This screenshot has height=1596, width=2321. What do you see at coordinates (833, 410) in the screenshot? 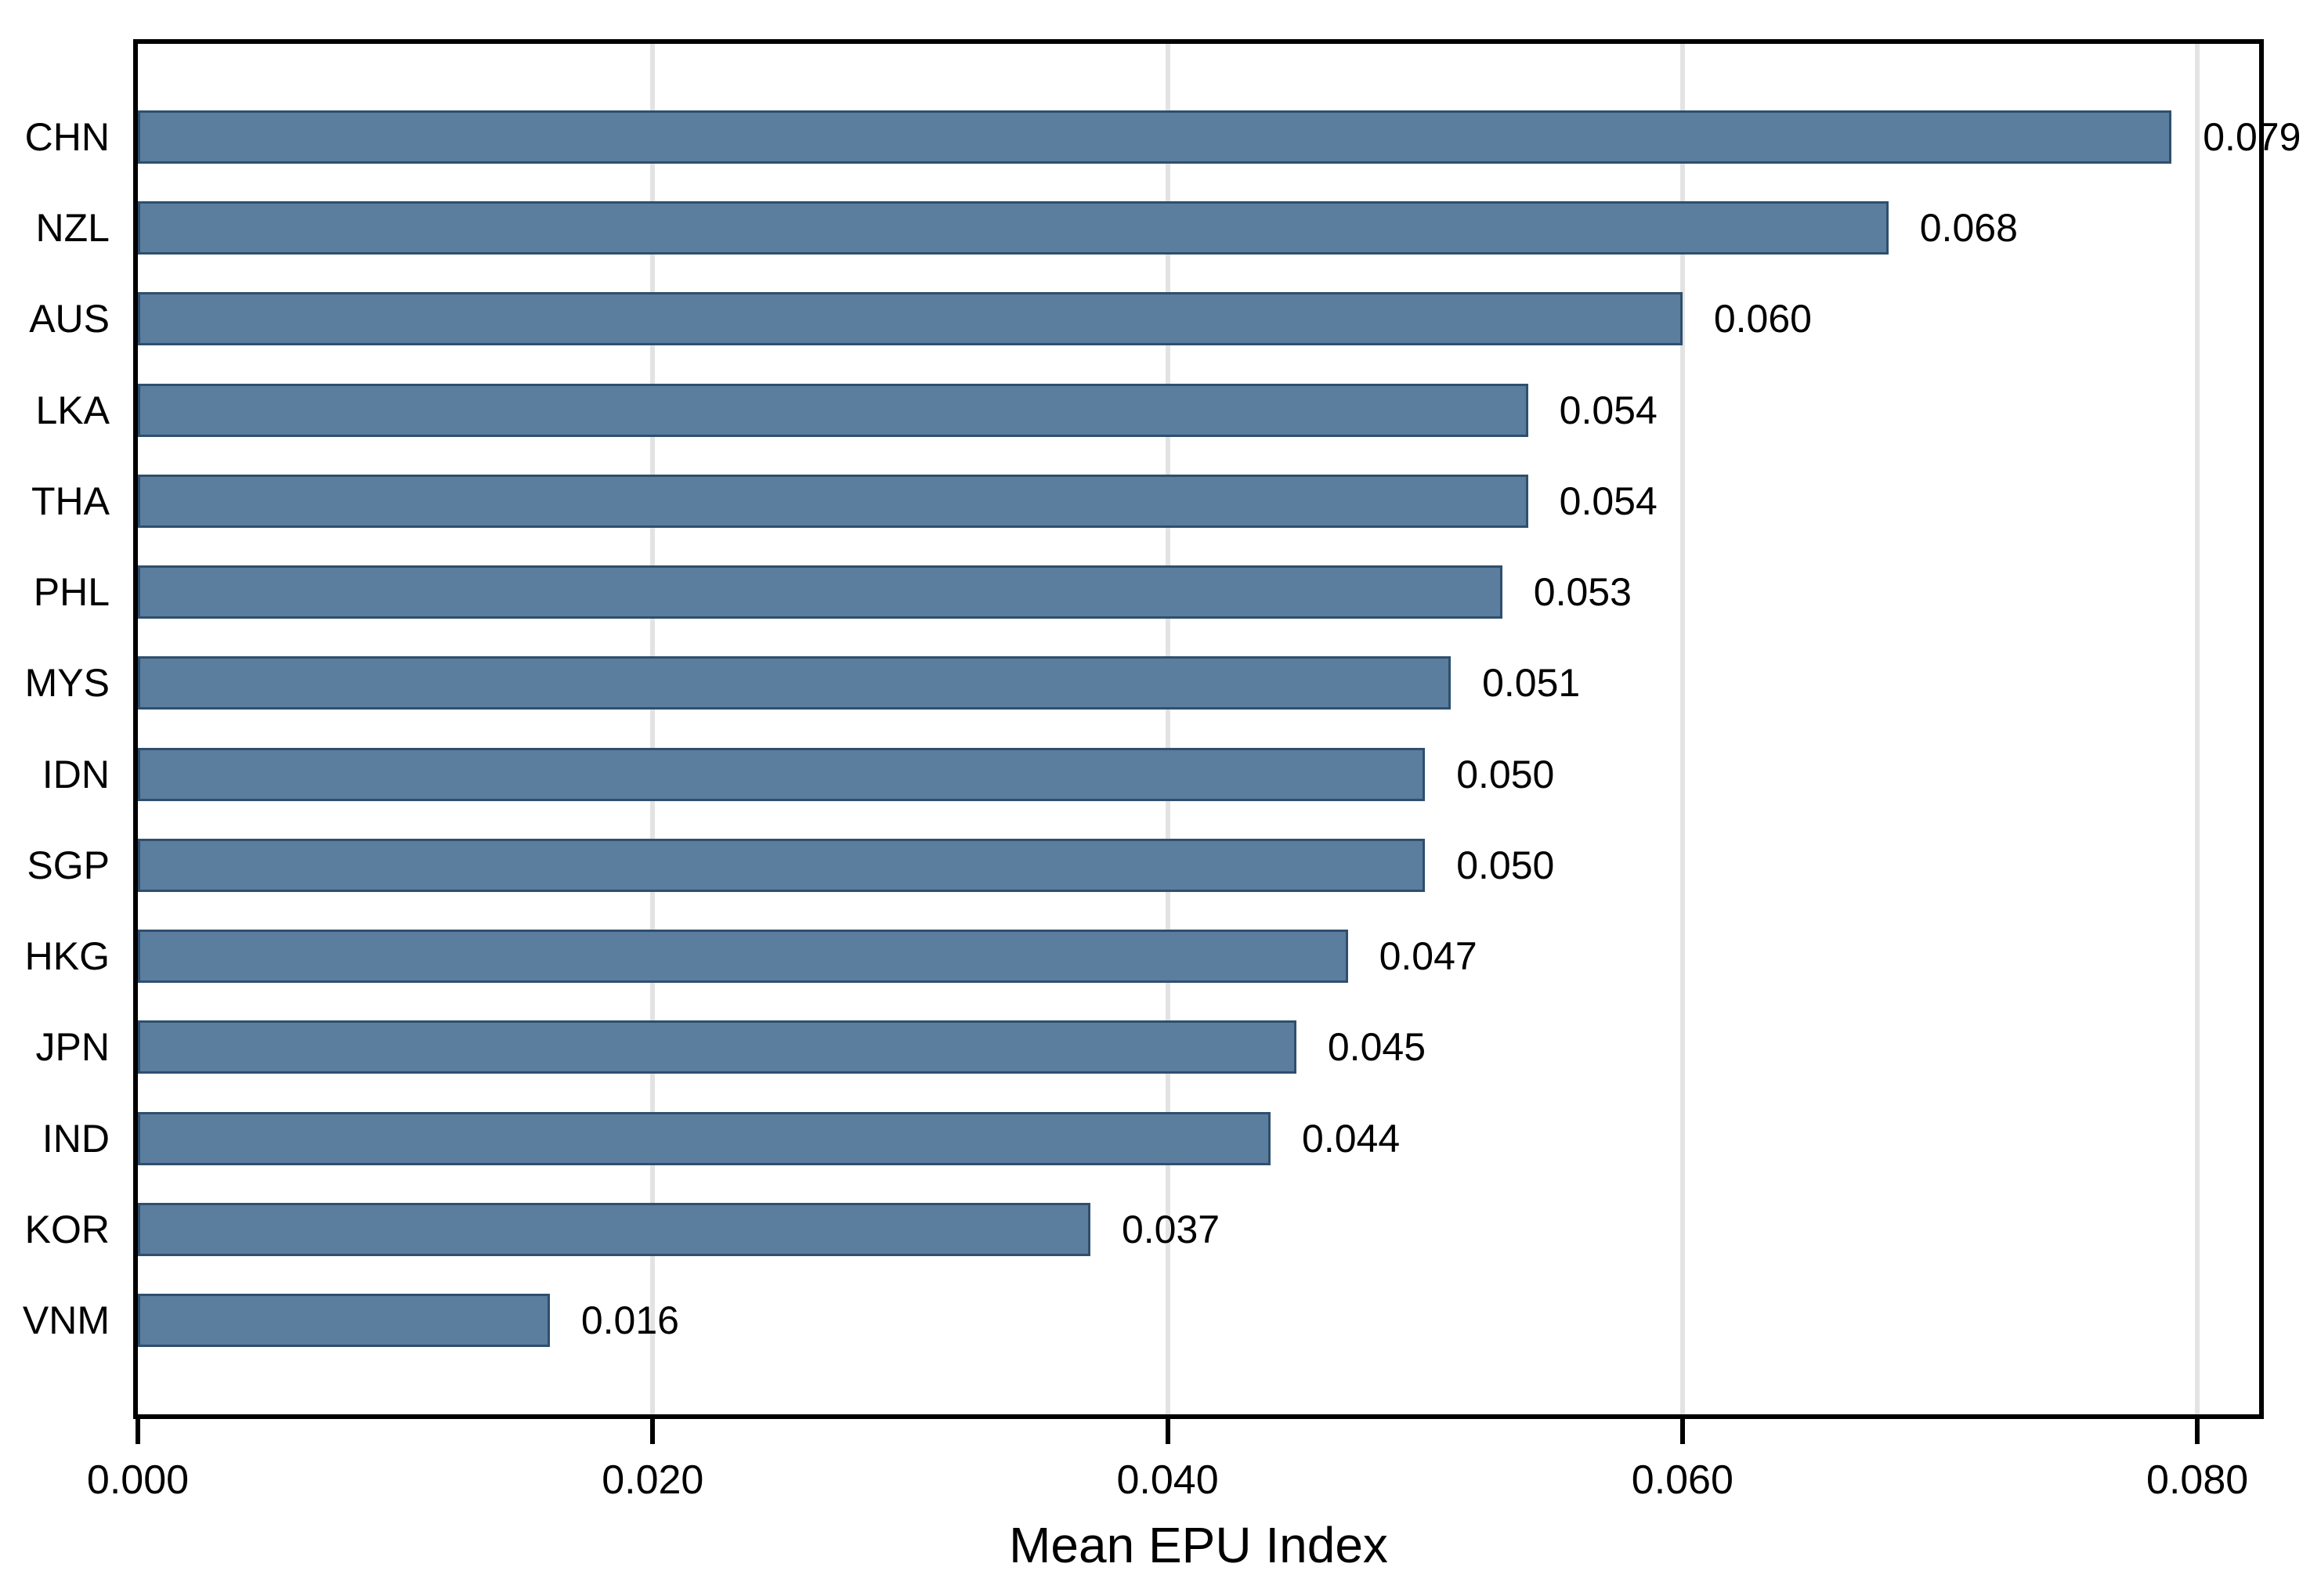
I see `bar-lka` at bounding box center [833, 410].